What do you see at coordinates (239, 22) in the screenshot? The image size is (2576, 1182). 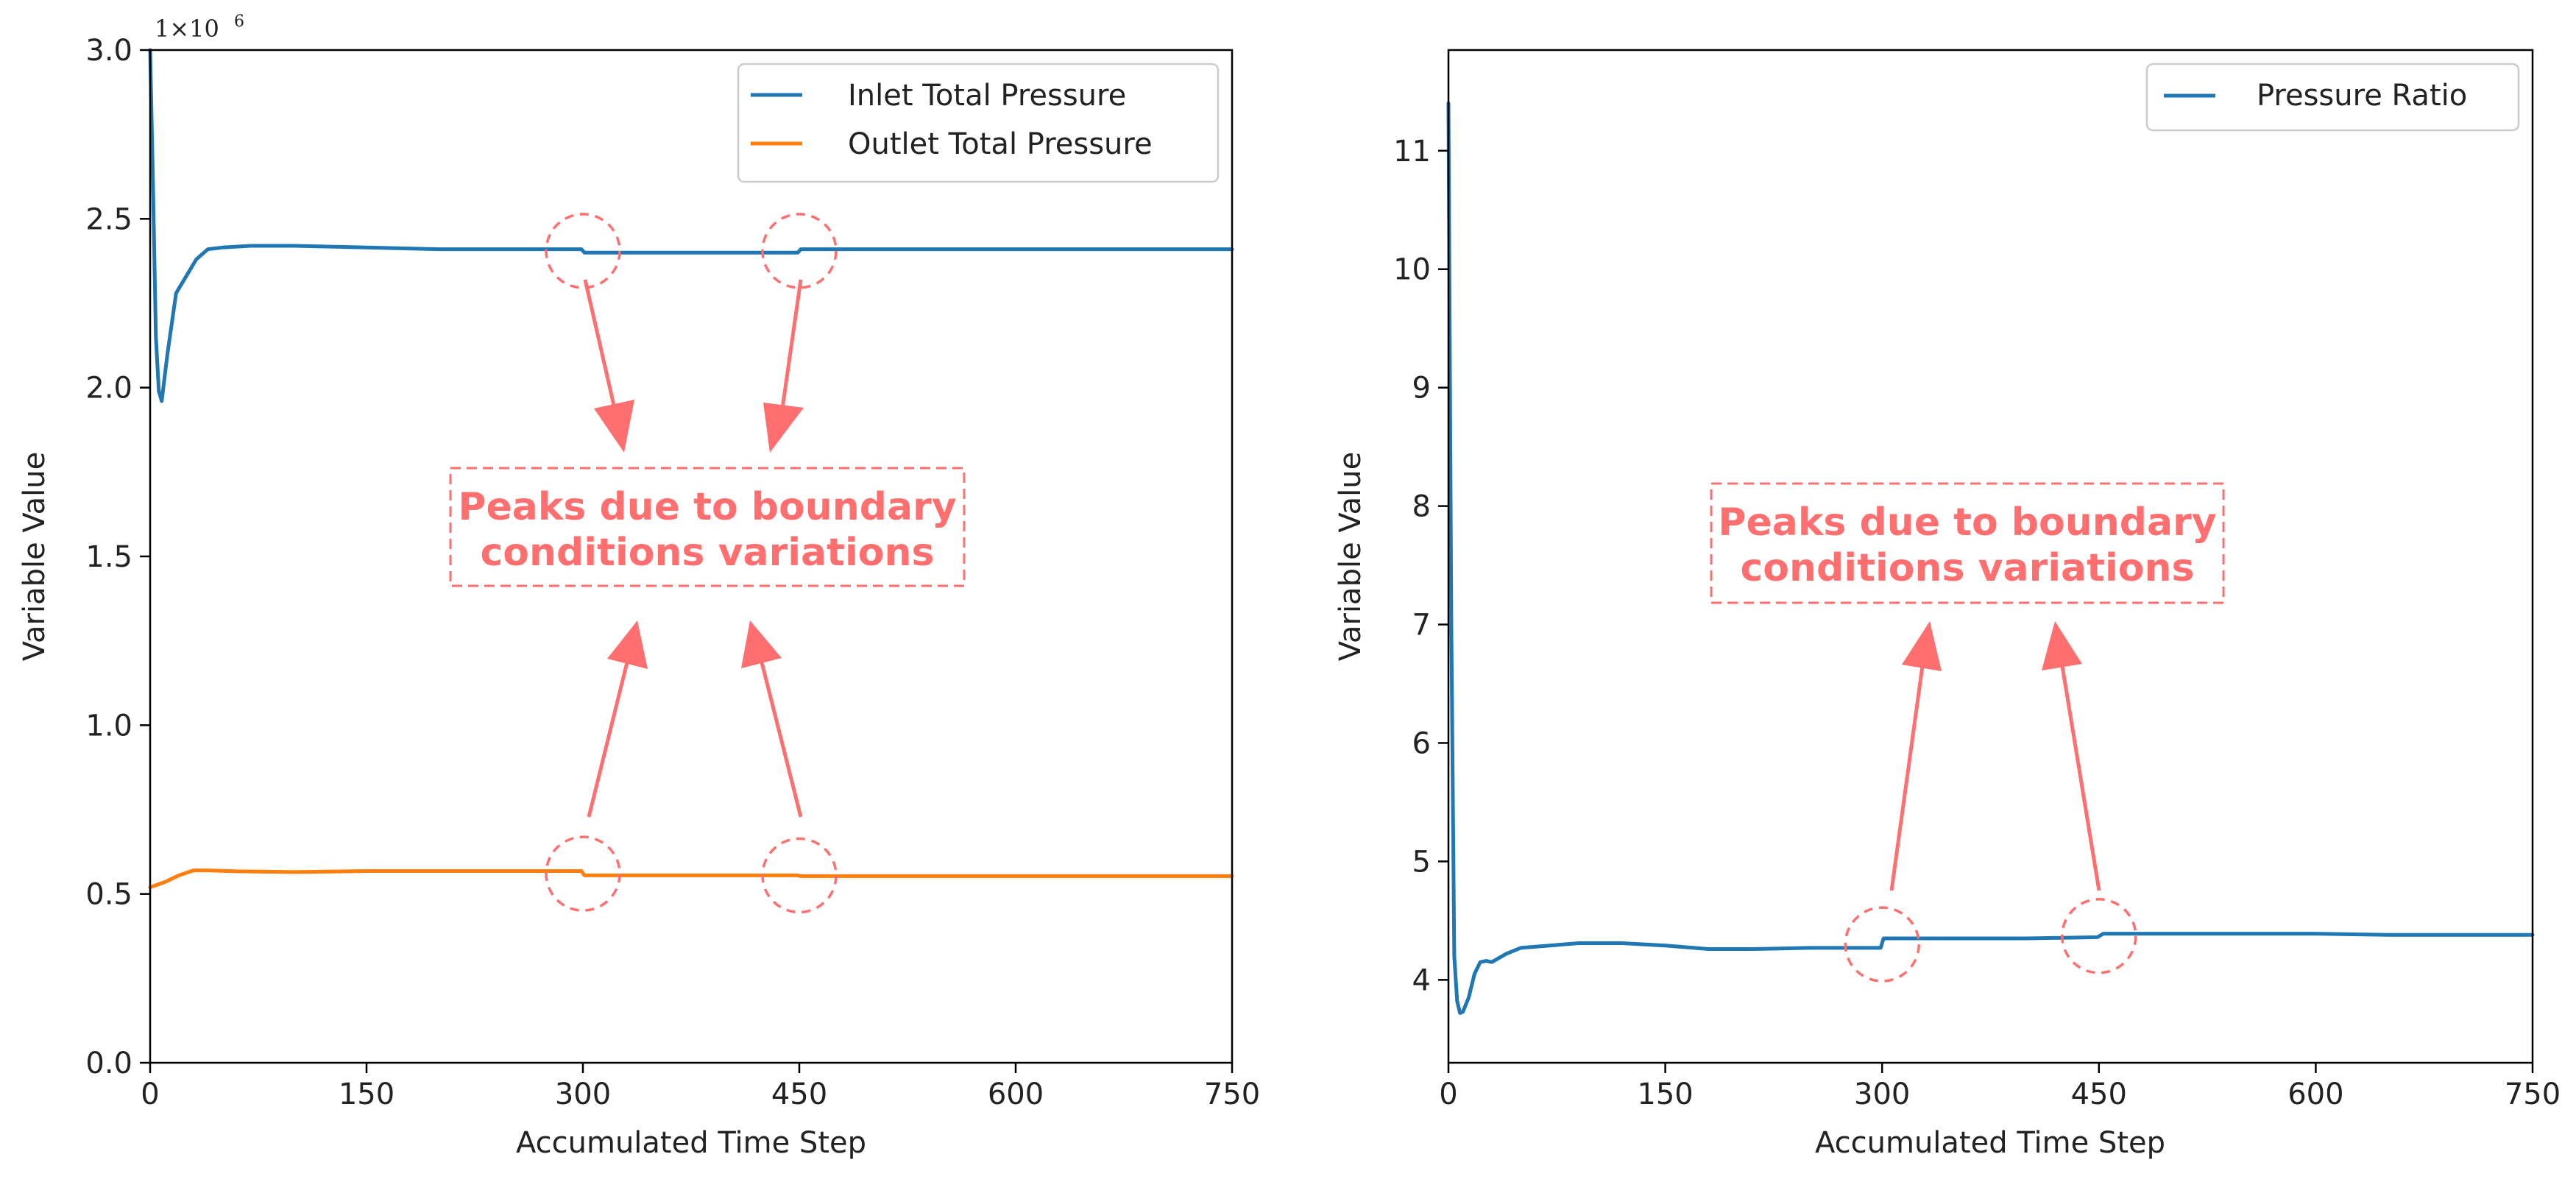 I see `left-y-multiplier-exponent: 6` at bounding box center [239, 22].